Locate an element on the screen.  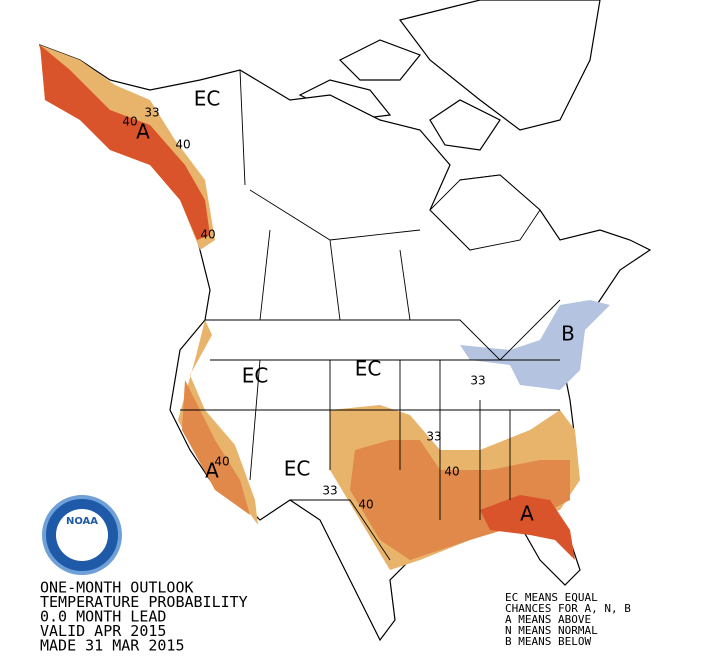
legend-line: CHANCES FOR A, N, B is located at coordinates (568, 608).